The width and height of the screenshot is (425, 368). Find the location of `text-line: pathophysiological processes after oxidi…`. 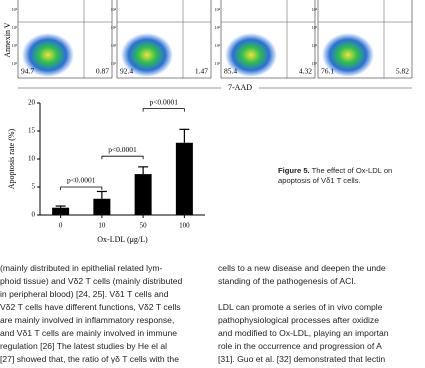

text-line: pathophysiological processes after oxidi… is located at coordinates (298, 320).